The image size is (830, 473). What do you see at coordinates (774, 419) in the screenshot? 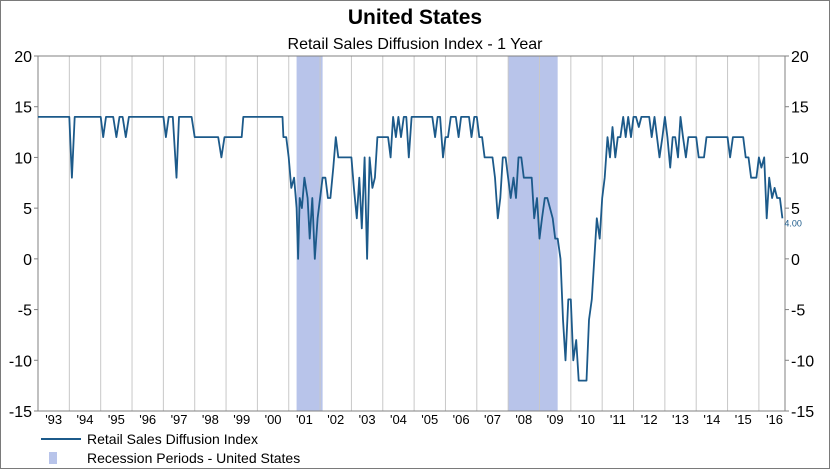
I see `x-tick-label: '16` at bounding box center [774, 419].